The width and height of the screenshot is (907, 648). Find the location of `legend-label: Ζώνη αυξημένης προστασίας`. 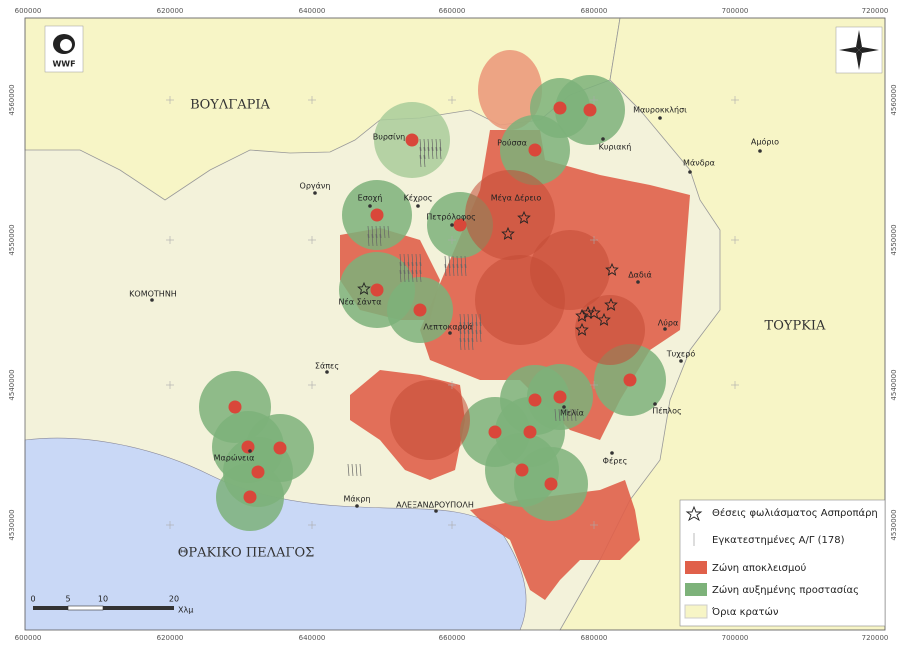

legend-label: Ζώνη αυξημένης προστασίας is located at coordinates (785, 590).